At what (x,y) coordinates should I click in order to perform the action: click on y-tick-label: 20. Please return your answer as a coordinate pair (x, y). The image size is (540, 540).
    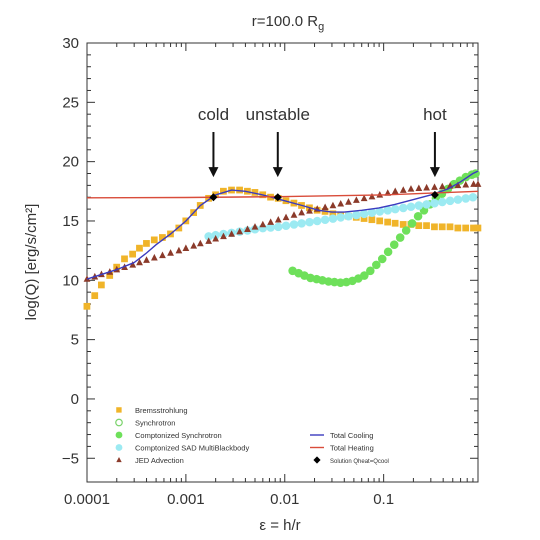
    Looking at the image, I should click on (70, 162).